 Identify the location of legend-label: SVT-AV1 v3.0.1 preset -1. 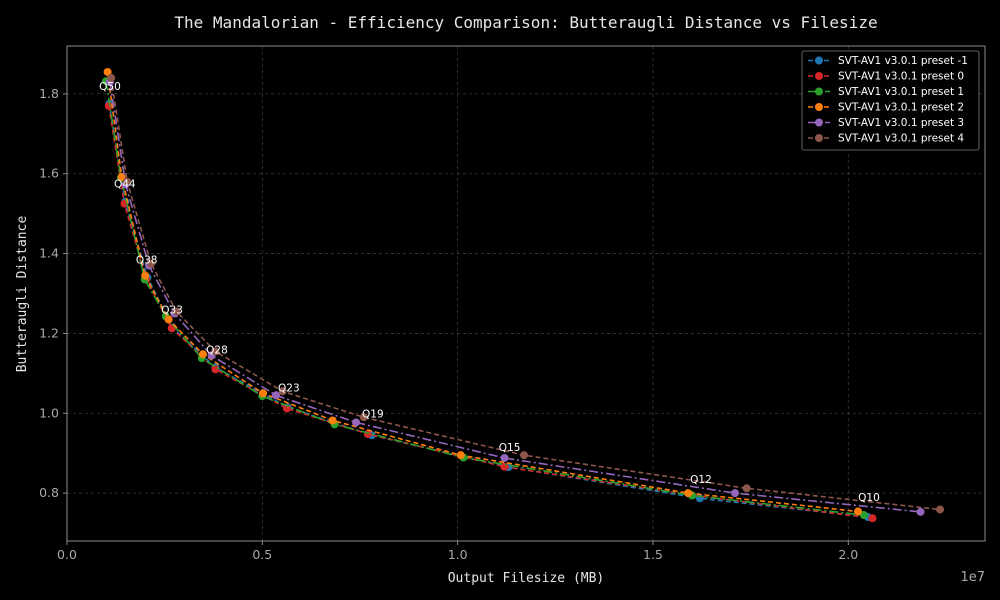
(903, 61).